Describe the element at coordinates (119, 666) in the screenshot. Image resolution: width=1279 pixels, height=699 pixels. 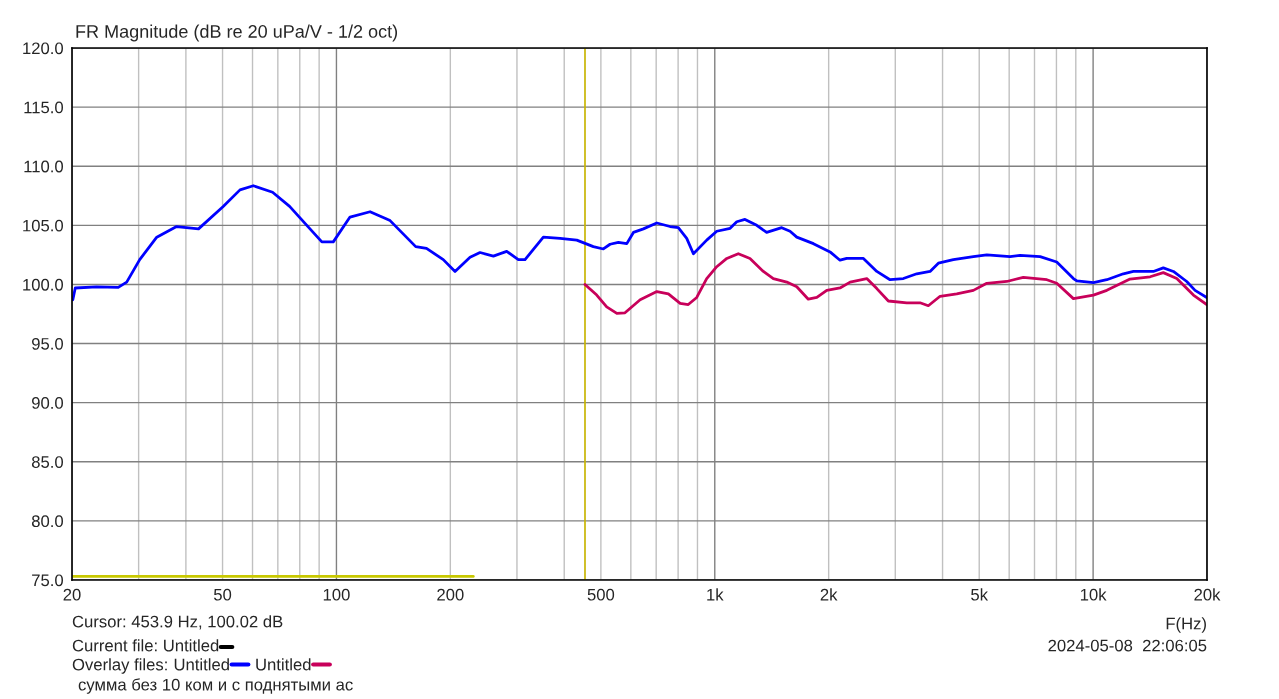
I see `text: Overlay files:` at that location.